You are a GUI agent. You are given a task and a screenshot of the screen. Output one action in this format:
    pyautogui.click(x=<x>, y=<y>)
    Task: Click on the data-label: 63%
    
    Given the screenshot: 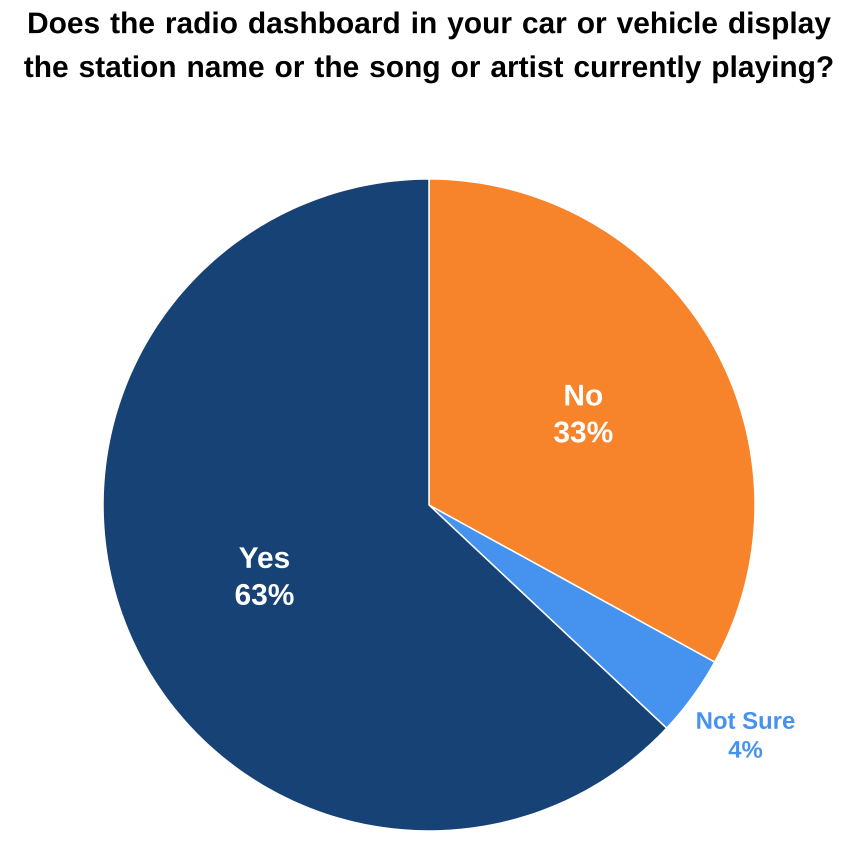 What is the action you would take?
    pyautogui.click(x=265, y=595)
    